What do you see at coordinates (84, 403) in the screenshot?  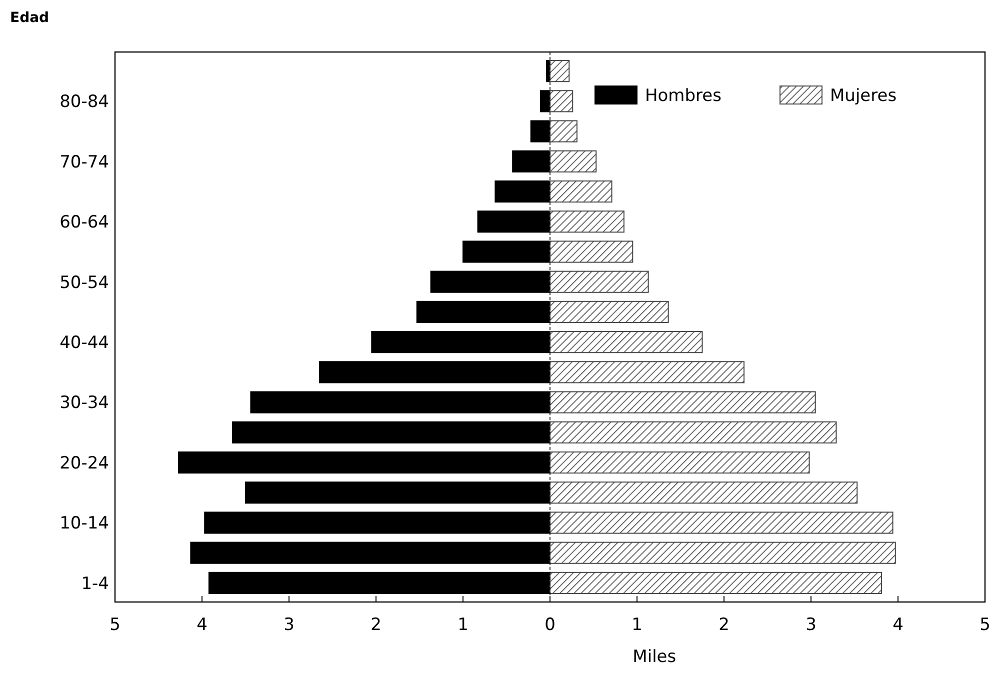 I see `y-tick-label: 30-34` at bounding box center [84, 403].